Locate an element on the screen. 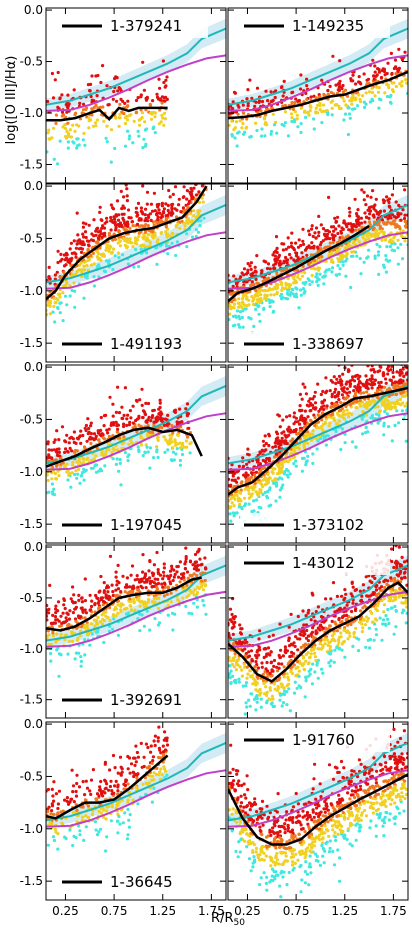 This screenshot has width=412, height=929. legend-label: 1-379241 is located at coordinates (146, 26).